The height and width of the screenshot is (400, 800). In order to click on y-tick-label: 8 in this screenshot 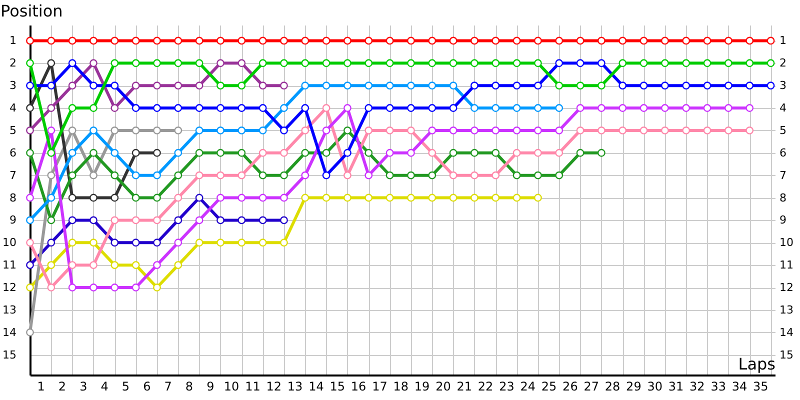, I will do `click(13, 197)`.